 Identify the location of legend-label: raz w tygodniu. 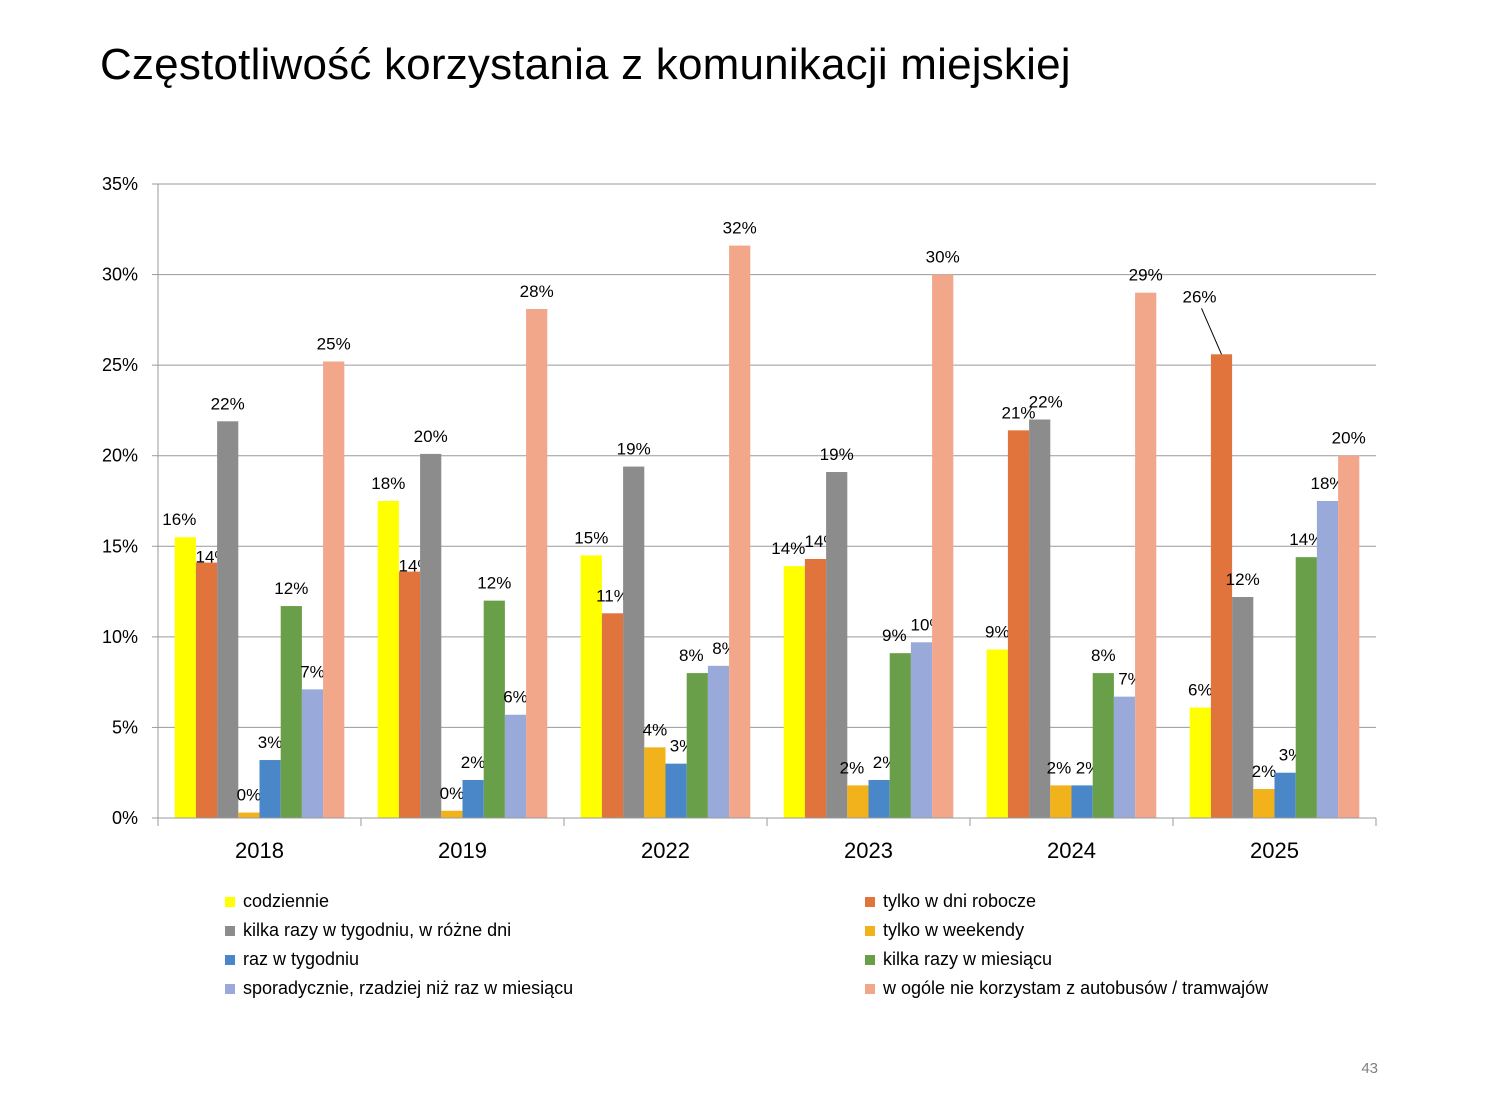
(301, 959).